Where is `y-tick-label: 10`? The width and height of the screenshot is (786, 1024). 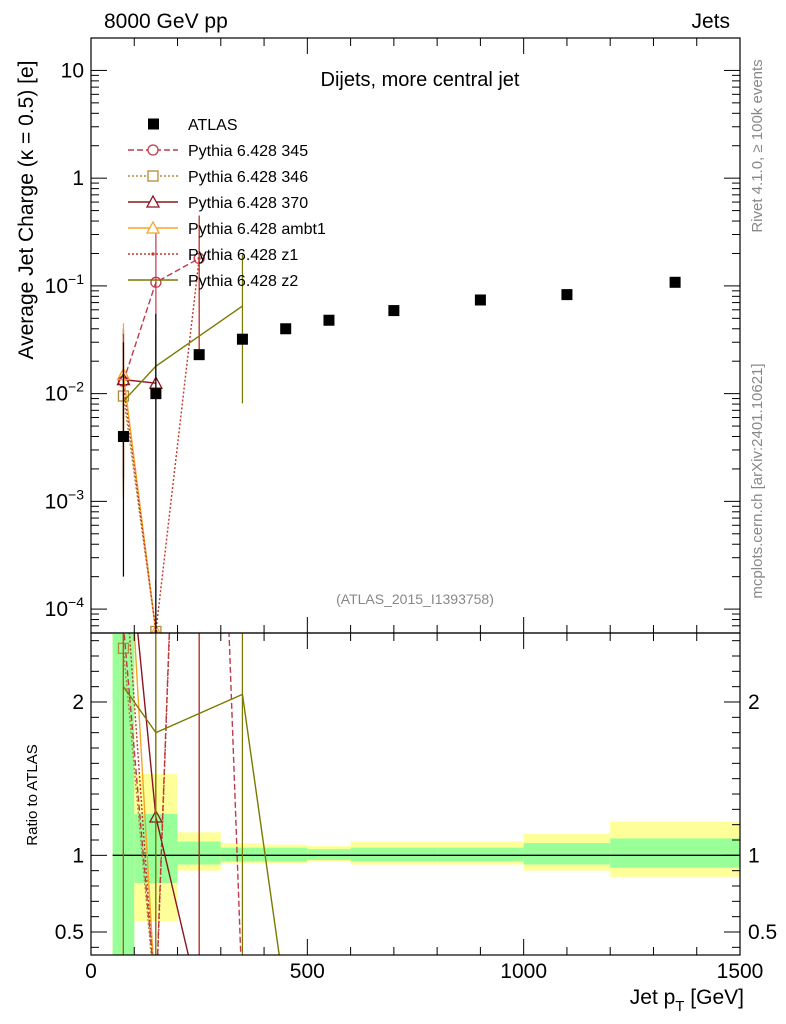
y-tick-label: 10 is located at coordinates (72, 70).